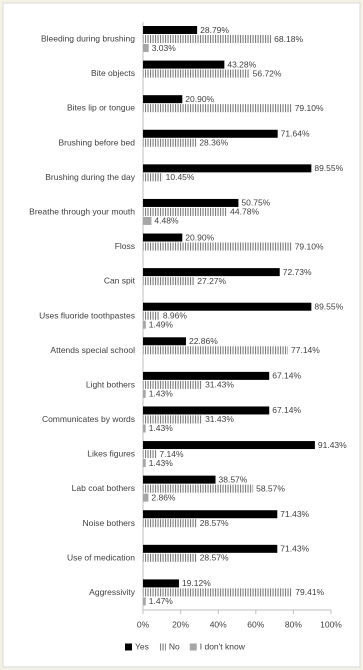 Image resolution: width=363 pixels, height=670 pixels. What do you see at coordinates (270, 488) in the screenshot?
I see `data-label: 58.57%` at bounding box center [270, 488].